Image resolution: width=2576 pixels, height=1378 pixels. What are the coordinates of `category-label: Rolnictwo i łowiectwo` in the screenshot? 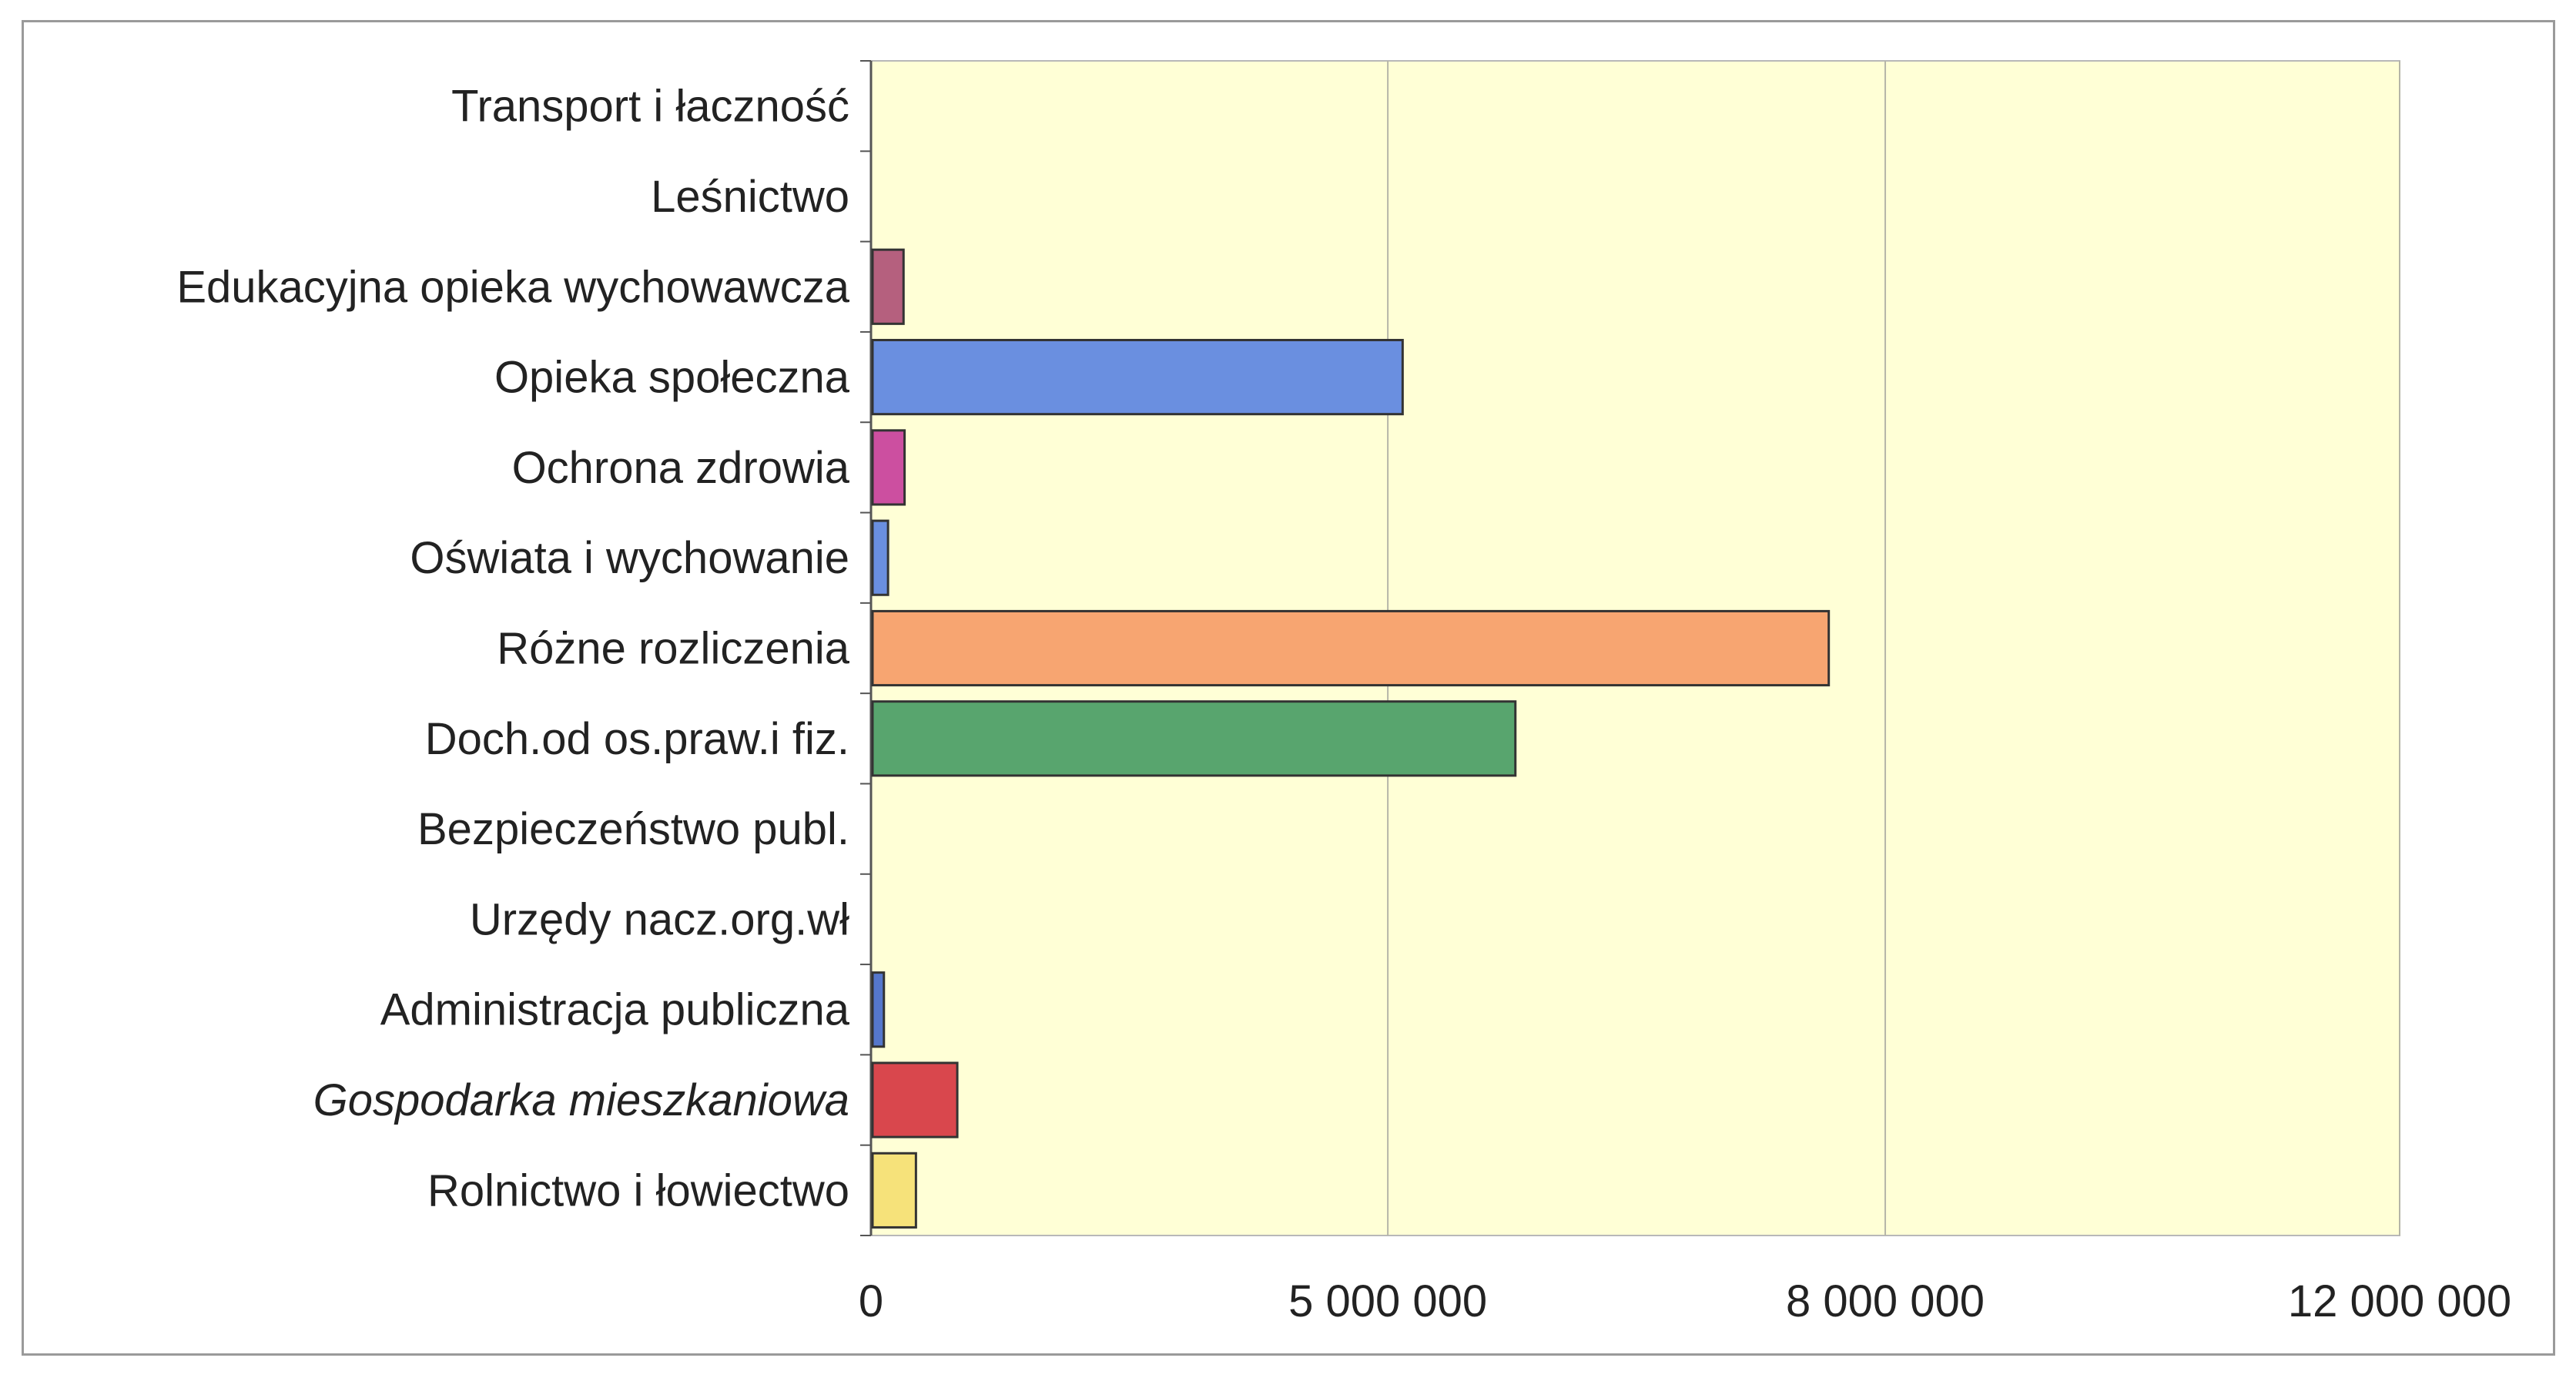 It's located at (638, 1190).